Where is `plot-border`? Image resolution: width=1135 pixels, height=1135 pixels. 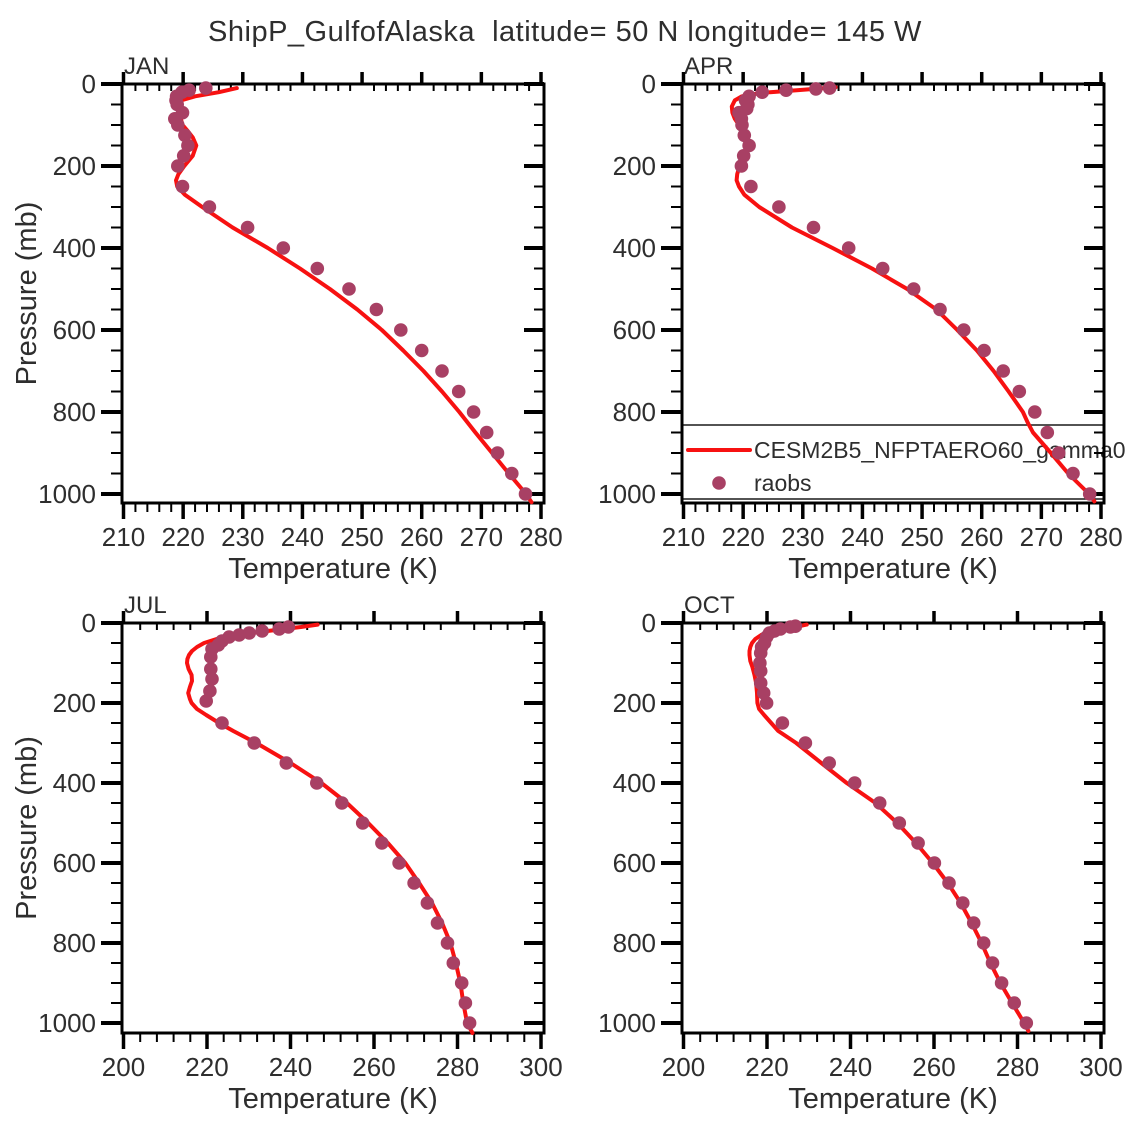 plot-border is located at coordinates (893, 293).